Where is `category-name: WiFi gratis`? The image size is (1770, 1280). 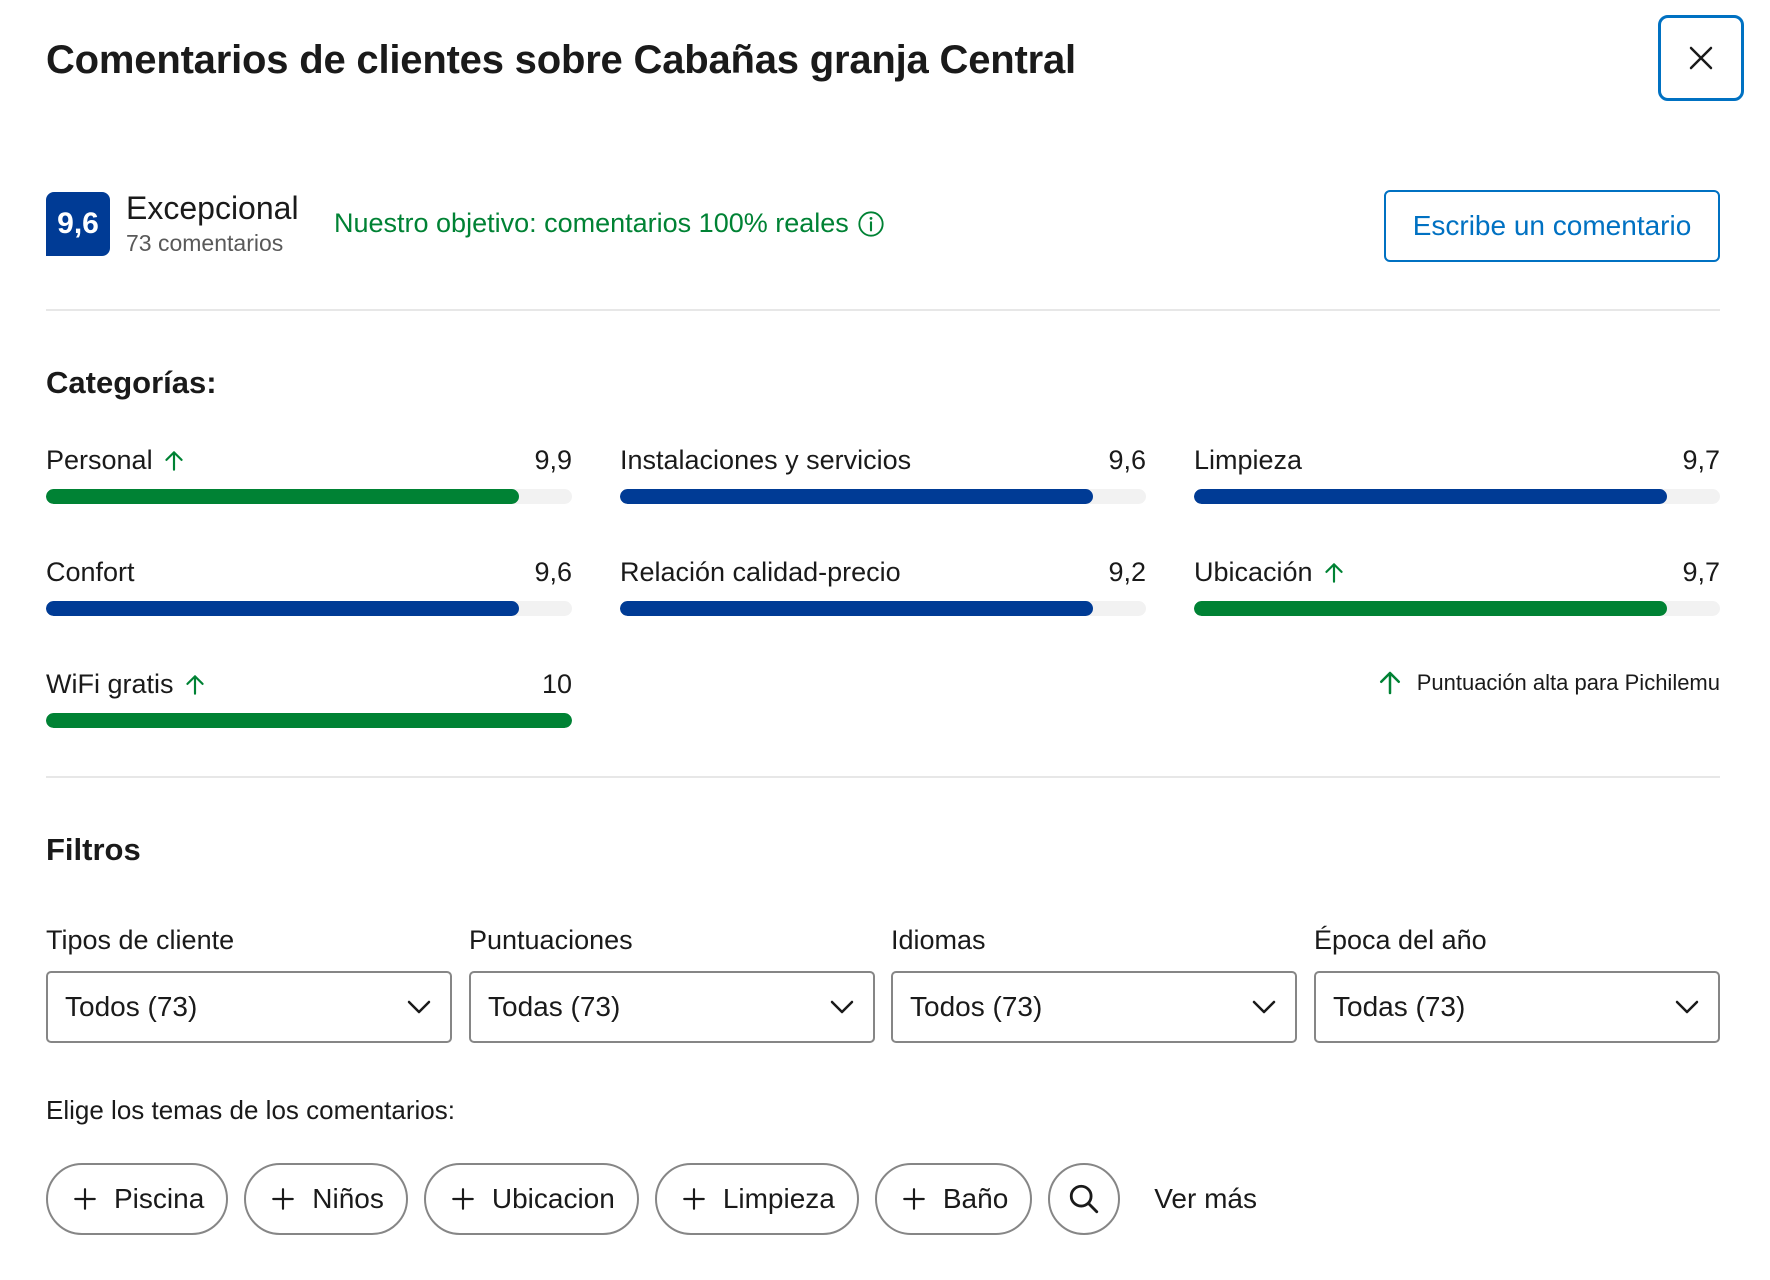
category-name: WiFi gratis is located at coordinates (110, 684).